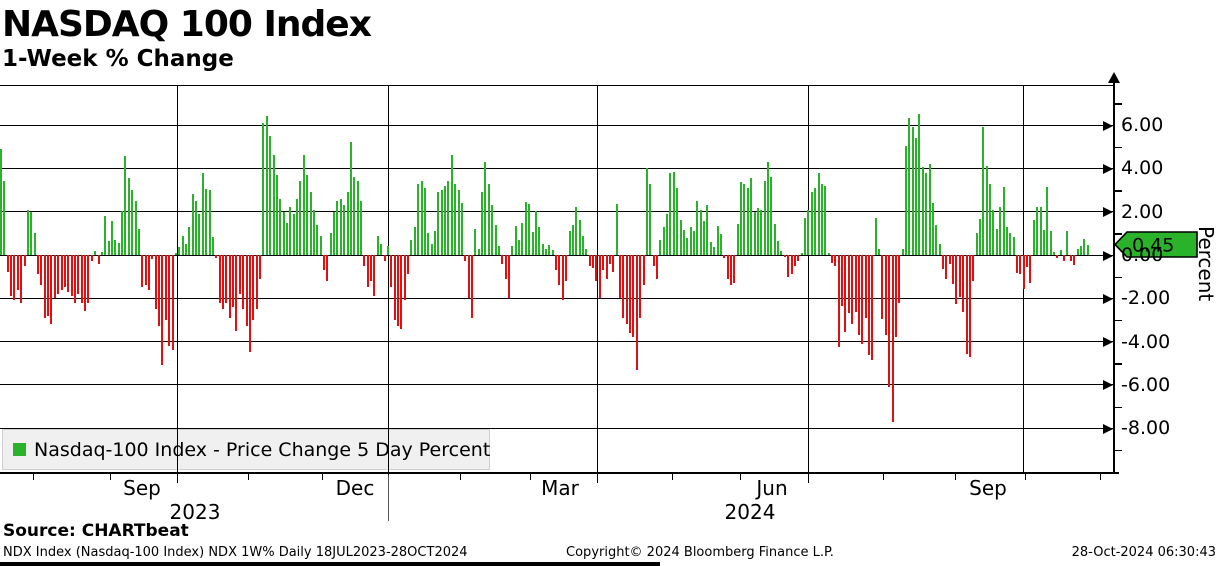  I want to click on y-tick-label: 0.00, so click(1142, 255).